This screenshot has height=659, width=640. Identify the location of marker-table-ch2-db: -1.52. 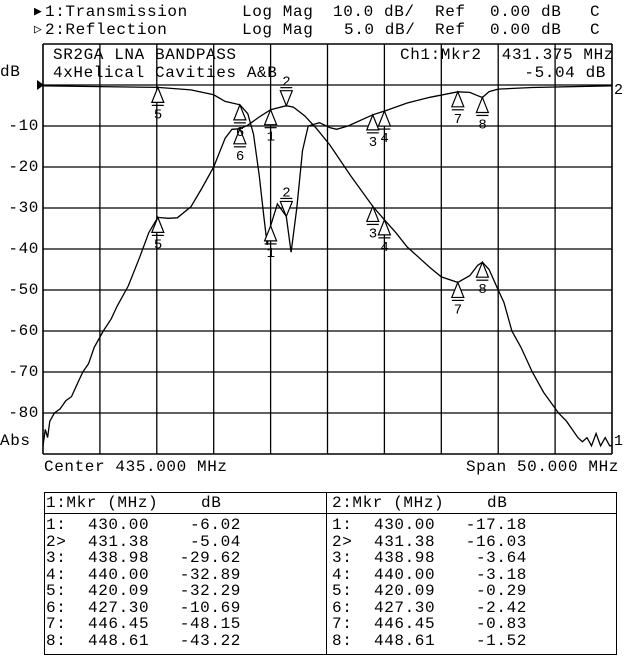
(501, 640).